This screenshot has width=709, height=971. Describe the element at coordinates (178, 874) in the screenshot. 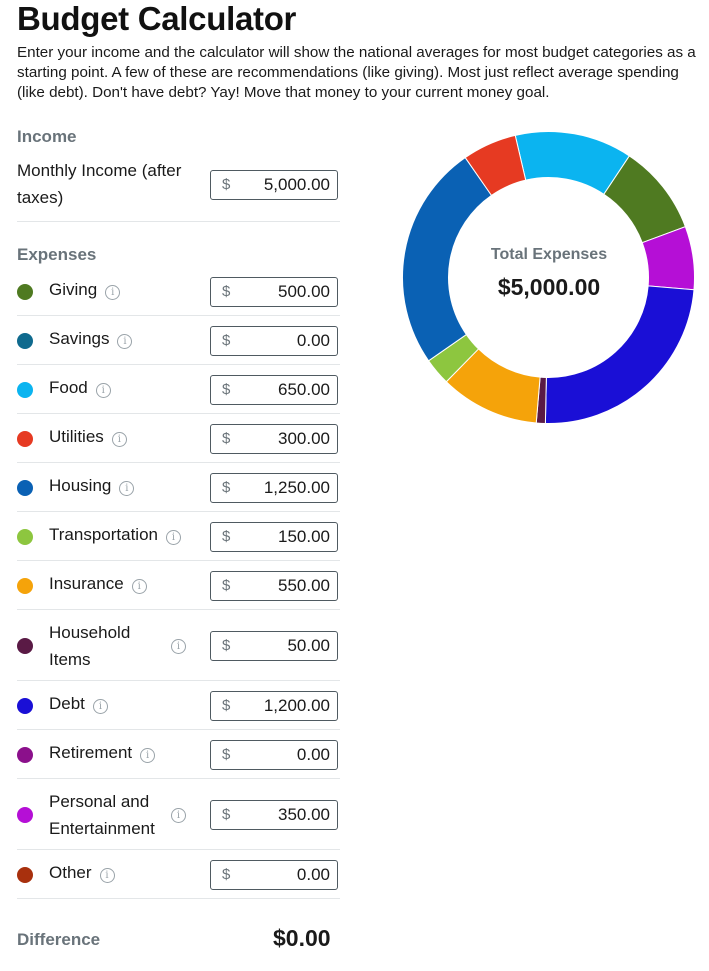

I see `expense-row: Other i $` at that location.